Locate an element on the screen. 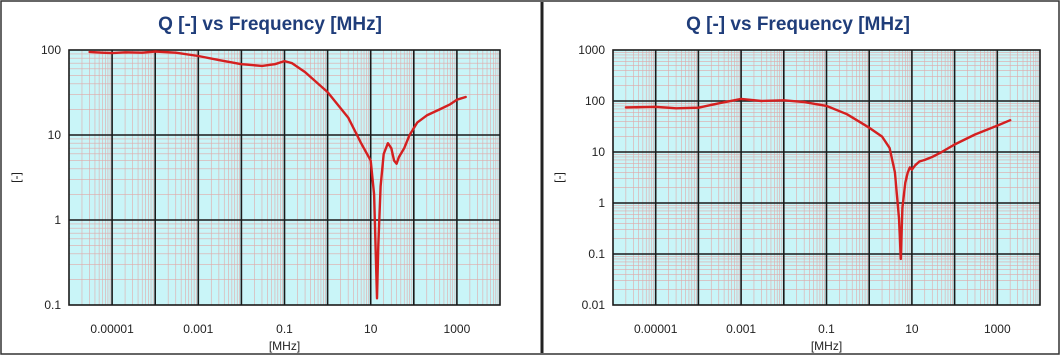 This screenshot has height=360, width=1060. y-tick-label: 1000 is located at coordinates (591, 50).